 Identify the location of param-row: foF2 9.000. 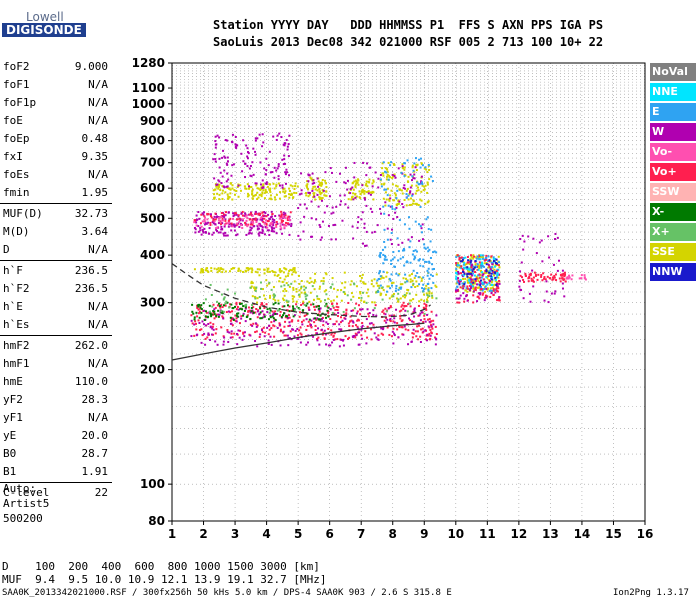
(56, 67).